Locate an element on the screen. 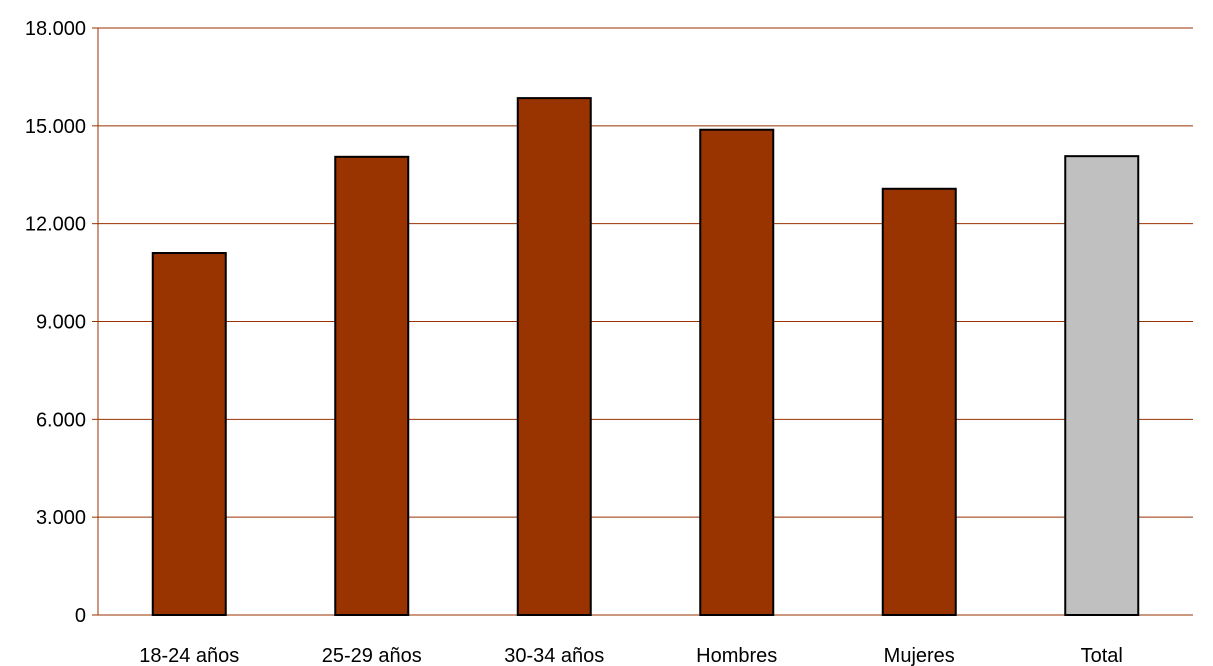 This screenshot has height=666, width=1213. x-category-label: Mujeres is located at coordinates (919, 655).